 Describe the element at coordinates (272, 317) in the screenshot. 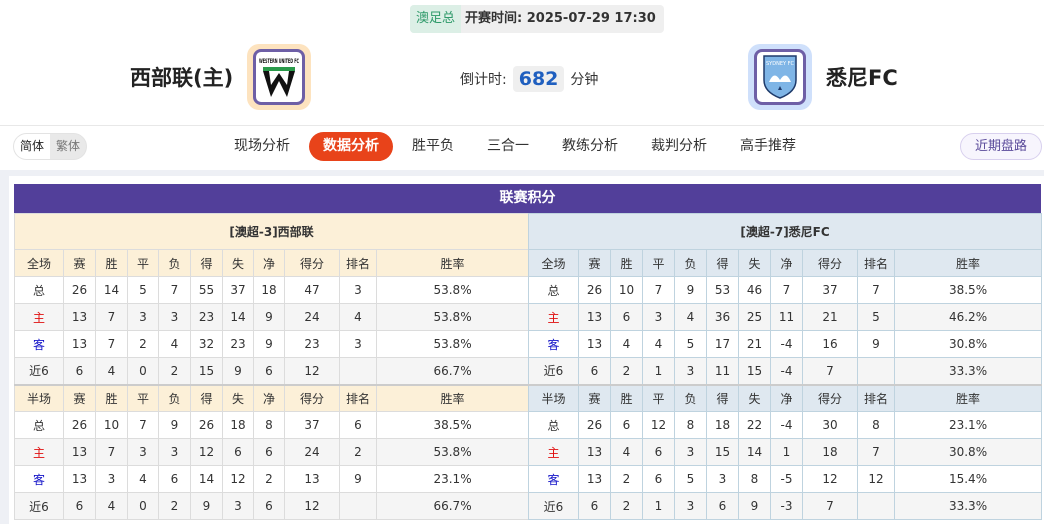

I see `table-row: 主 13 7 3 3 23 14 9 24 4 53.8%` at that location.